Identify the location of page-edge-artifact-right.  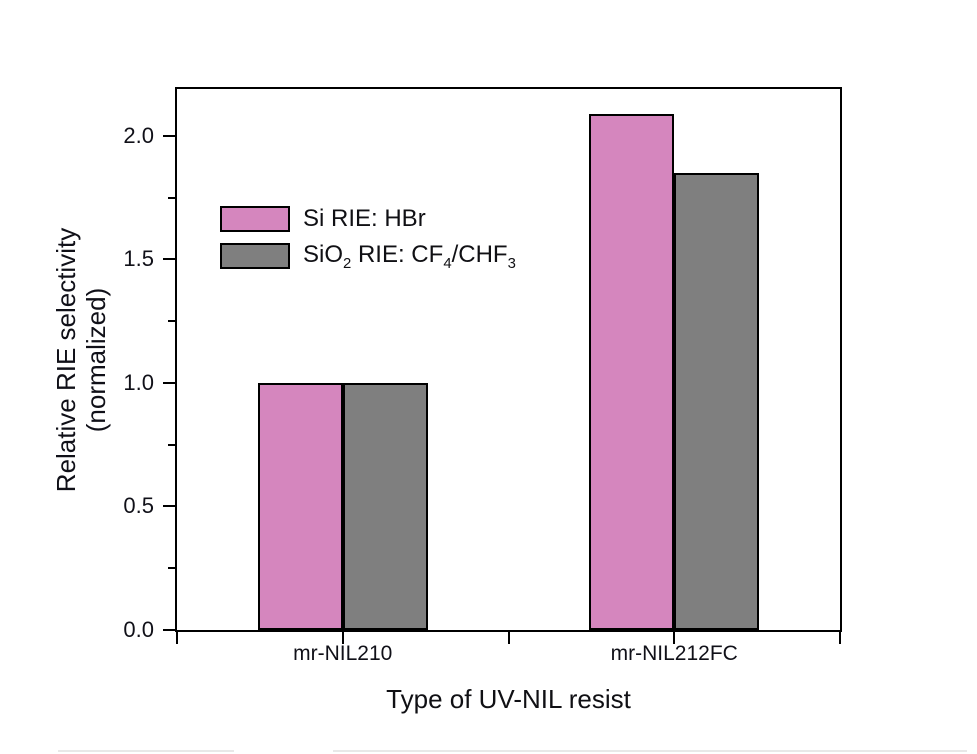
(650, 751).